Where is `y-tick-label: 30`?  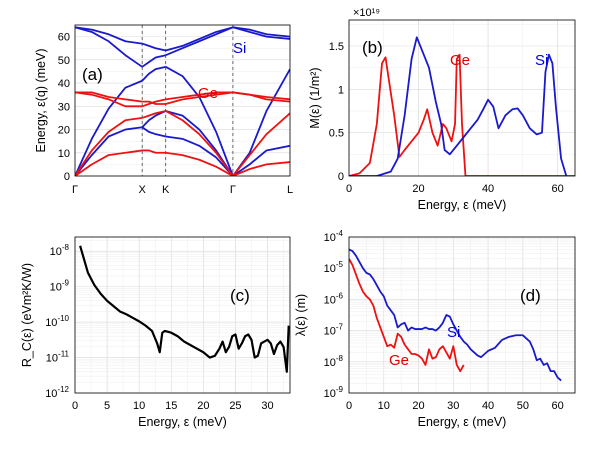
y-tick-label: 30 is located at coordinates (64, 107).